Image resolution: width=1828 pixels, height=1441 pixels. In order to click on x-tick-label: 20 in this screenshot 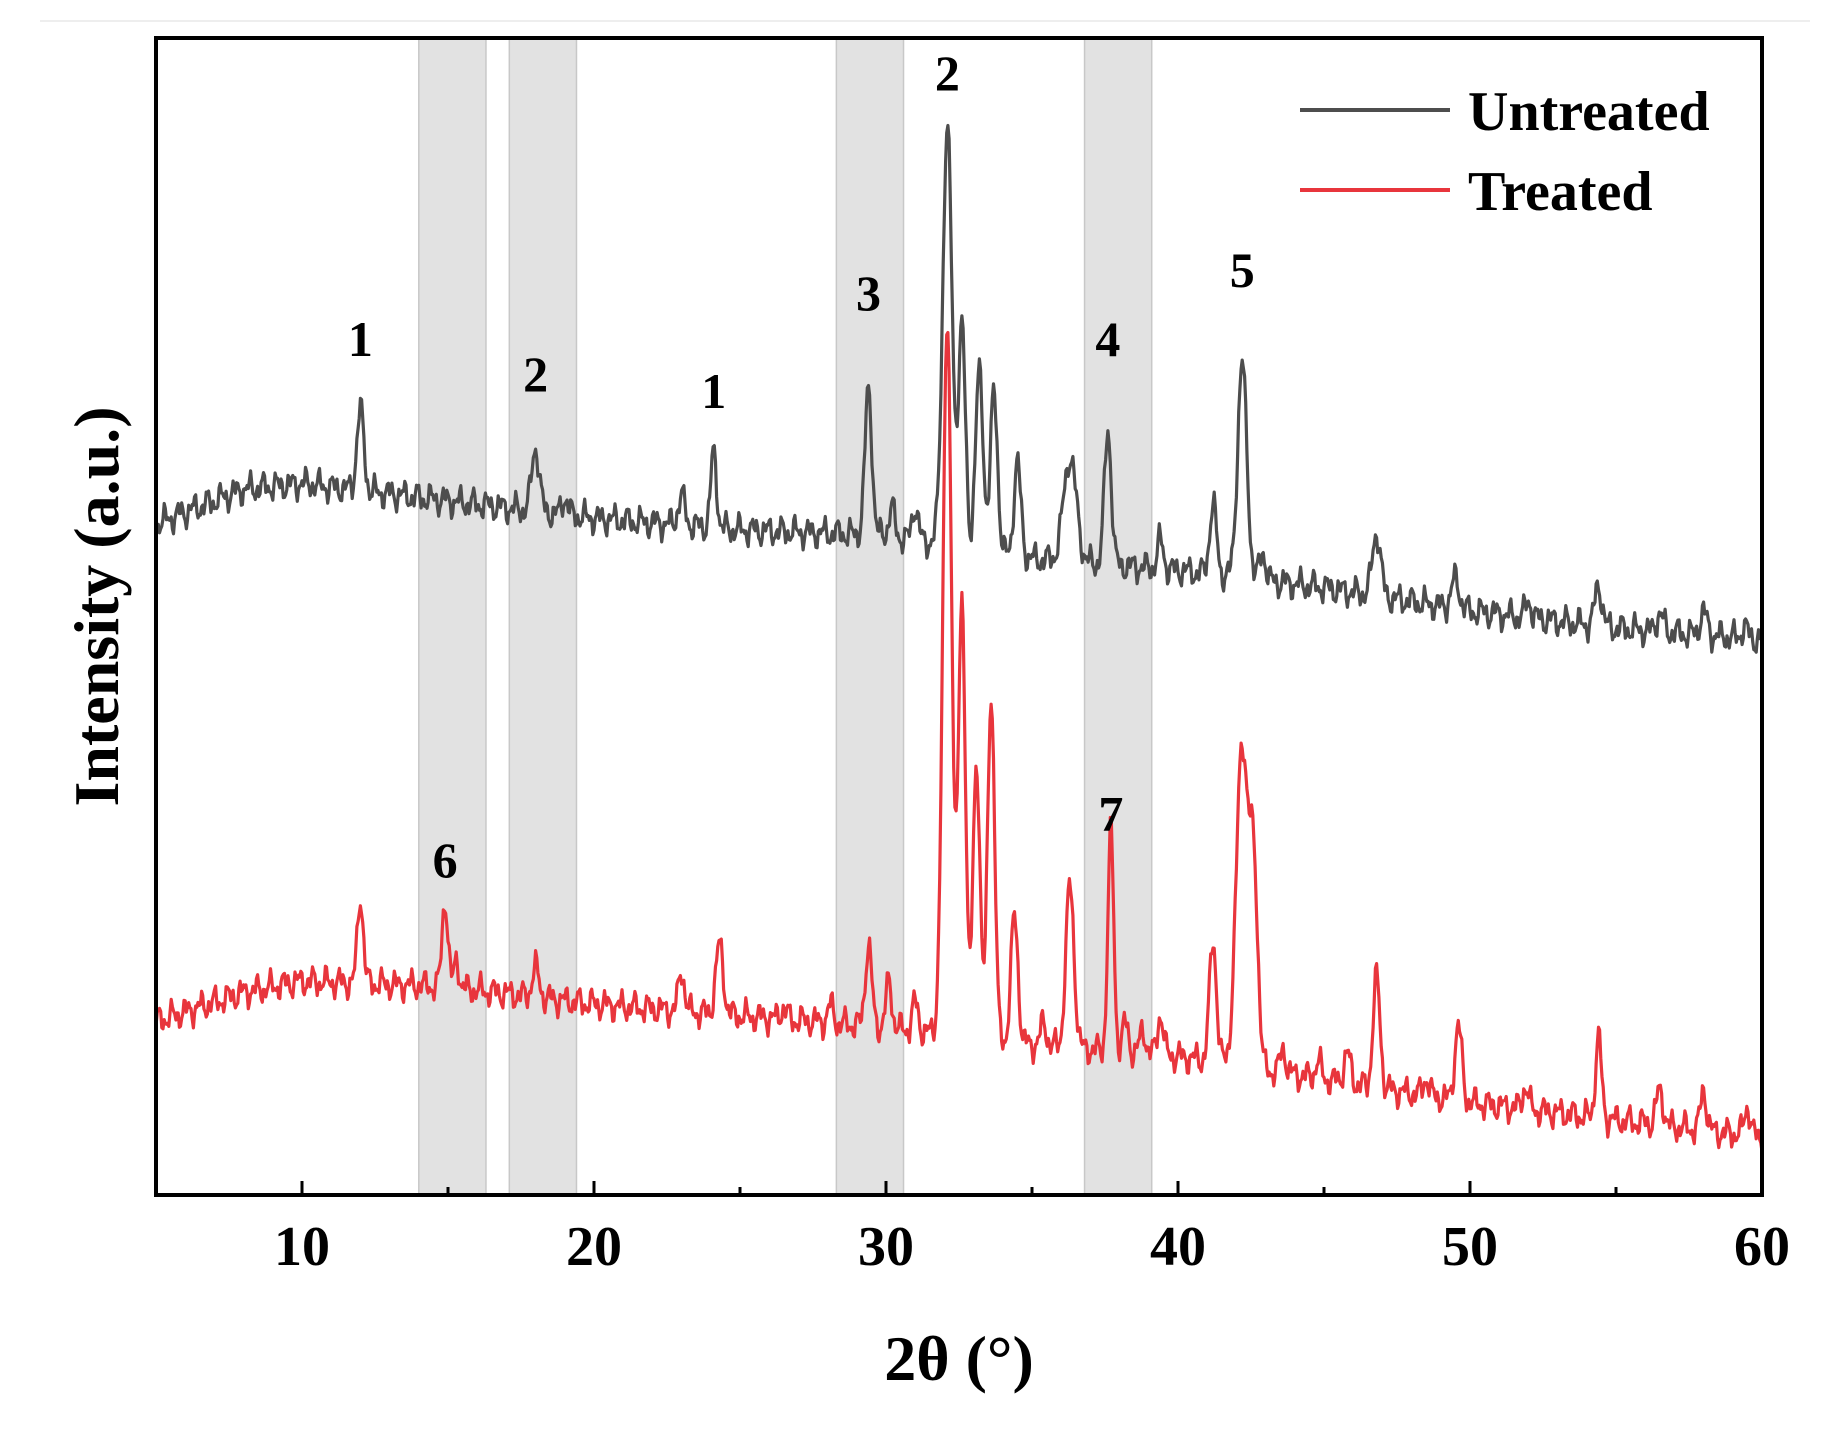, I will do `click(594, 1247)`.